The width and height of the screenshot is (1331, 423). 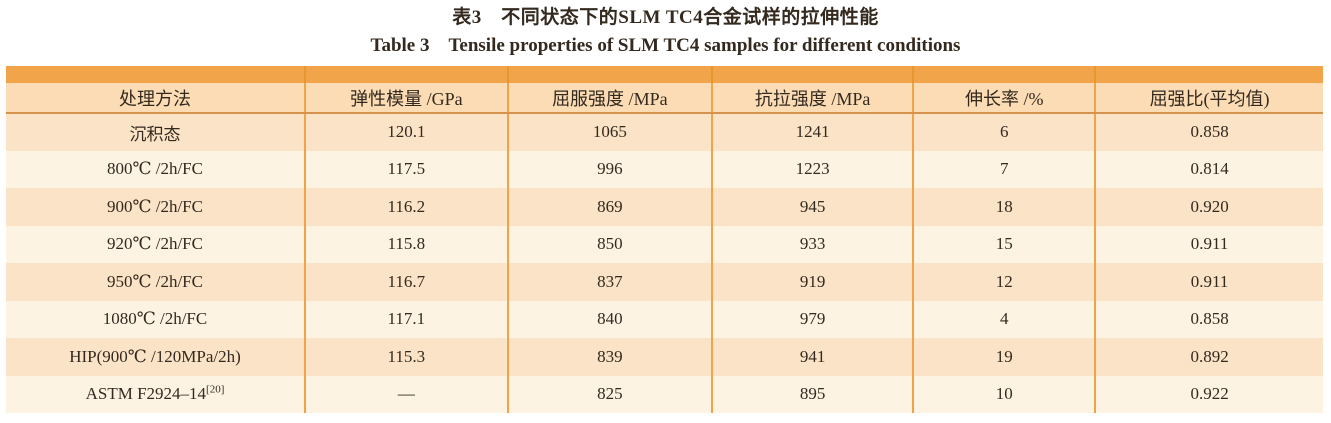 I want to click on value-cell: 979, so click(x=813, y=319).